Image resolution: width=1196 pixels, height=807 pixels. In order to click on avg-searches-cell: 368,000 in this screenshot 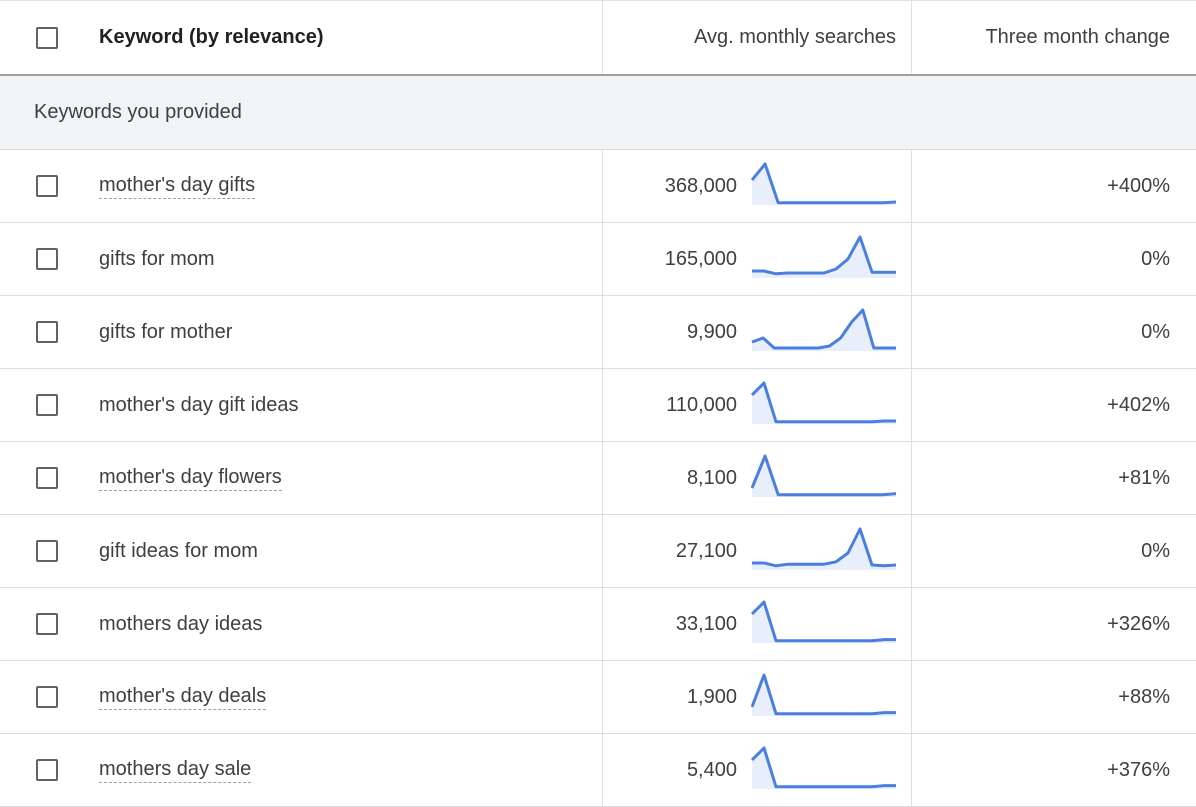, I will do `click(756, 186)`.